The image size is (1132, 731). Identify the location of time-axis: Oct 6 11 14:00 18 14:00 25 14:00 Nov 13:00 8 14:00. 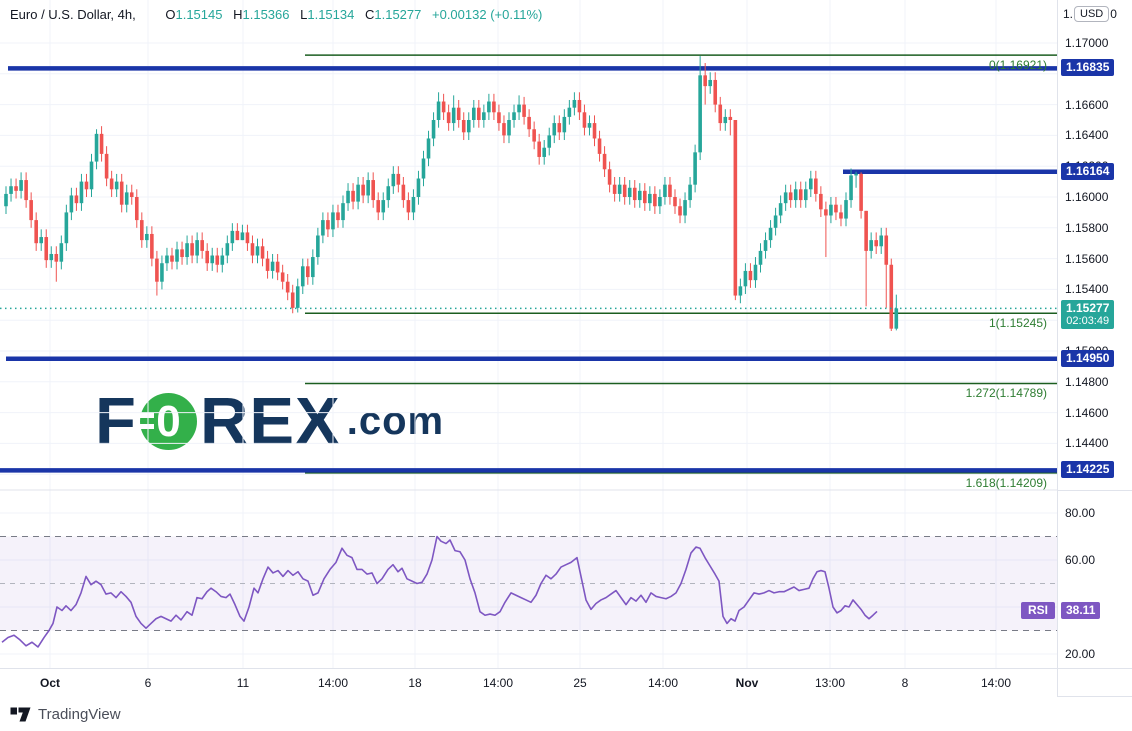
(528, 682).